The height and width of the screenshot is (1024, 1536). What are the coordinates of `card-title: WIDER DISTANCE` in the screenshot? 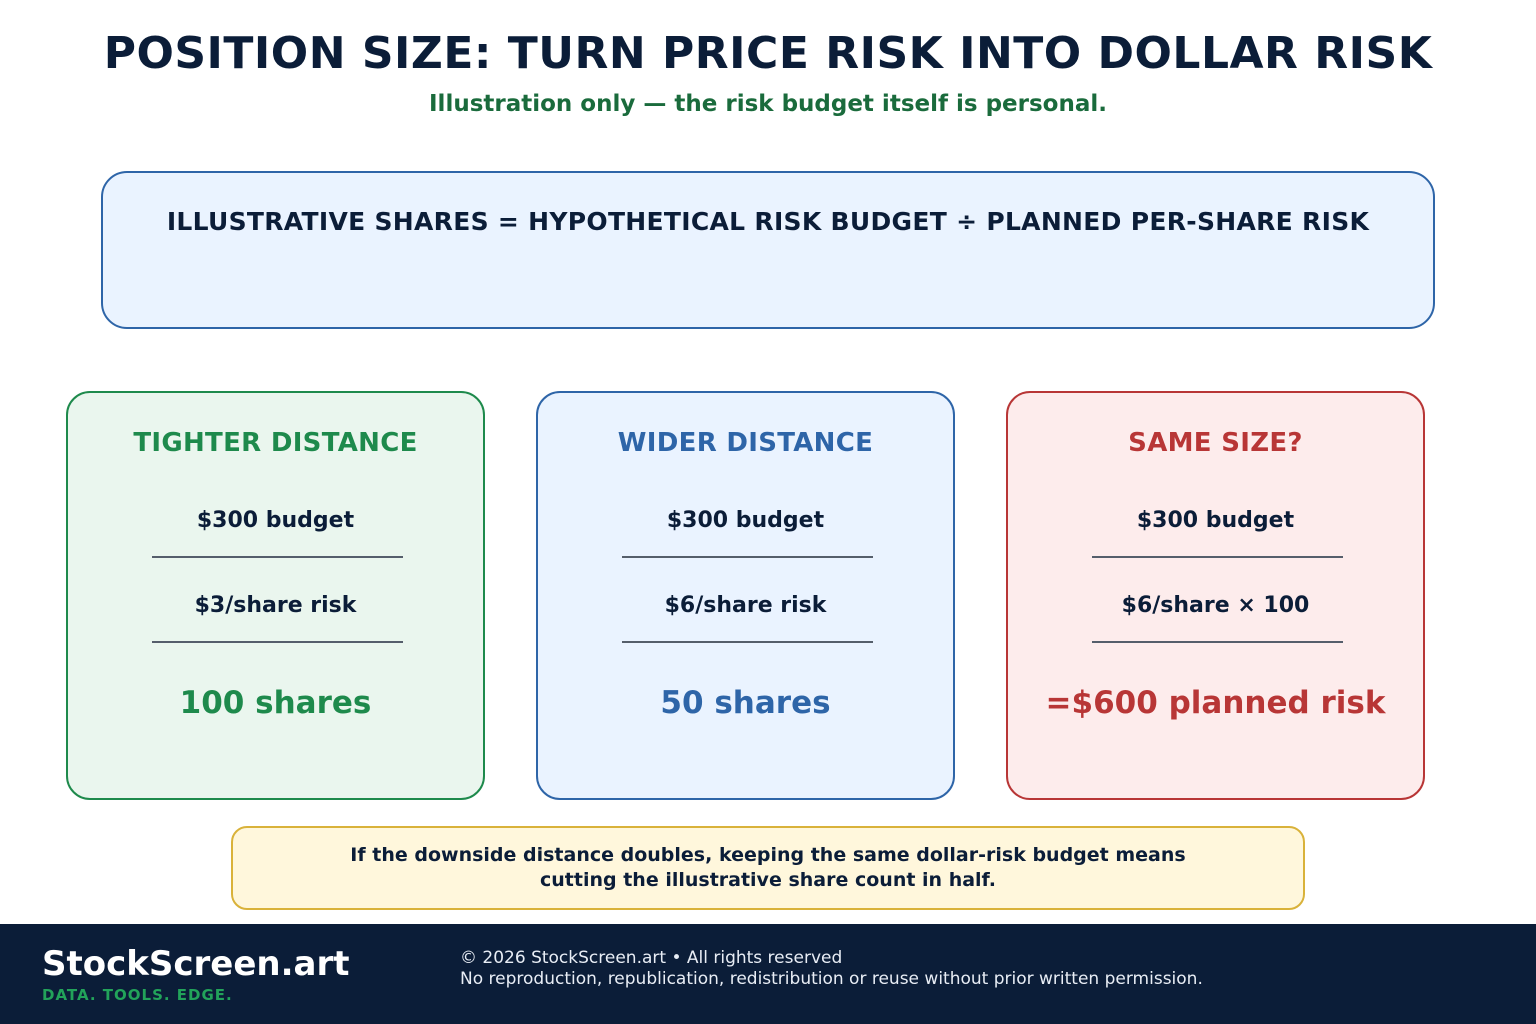 It's located at (745, 443).